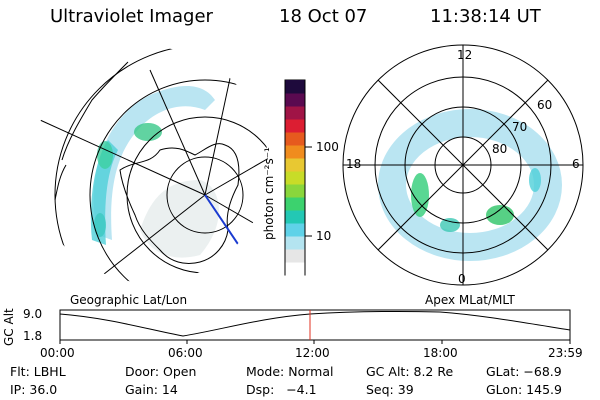 The width and height of the screenshot is (600, 400). Describe the element at coordinates (485, 16) in the screenshot. I see `time-label: 11:38:14 UT` at that location.